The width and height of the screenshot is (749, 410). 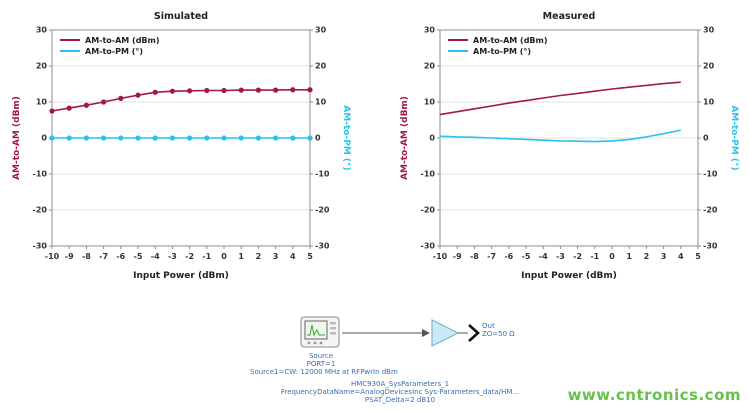 I want to click on chart-title: Measured, so click(x=569, y=16).